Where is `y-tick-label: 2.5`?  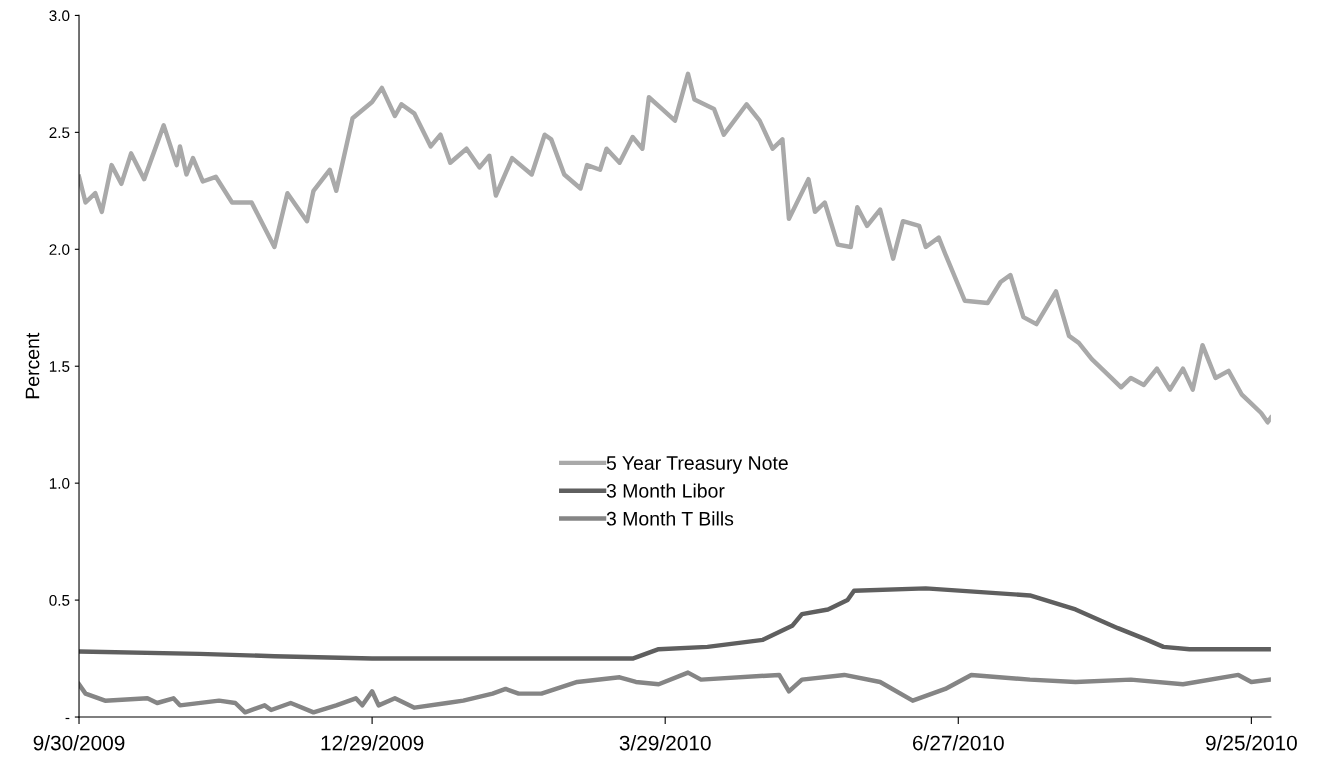 y-tick-label: 2.5 is located at coordinates (59, 133).